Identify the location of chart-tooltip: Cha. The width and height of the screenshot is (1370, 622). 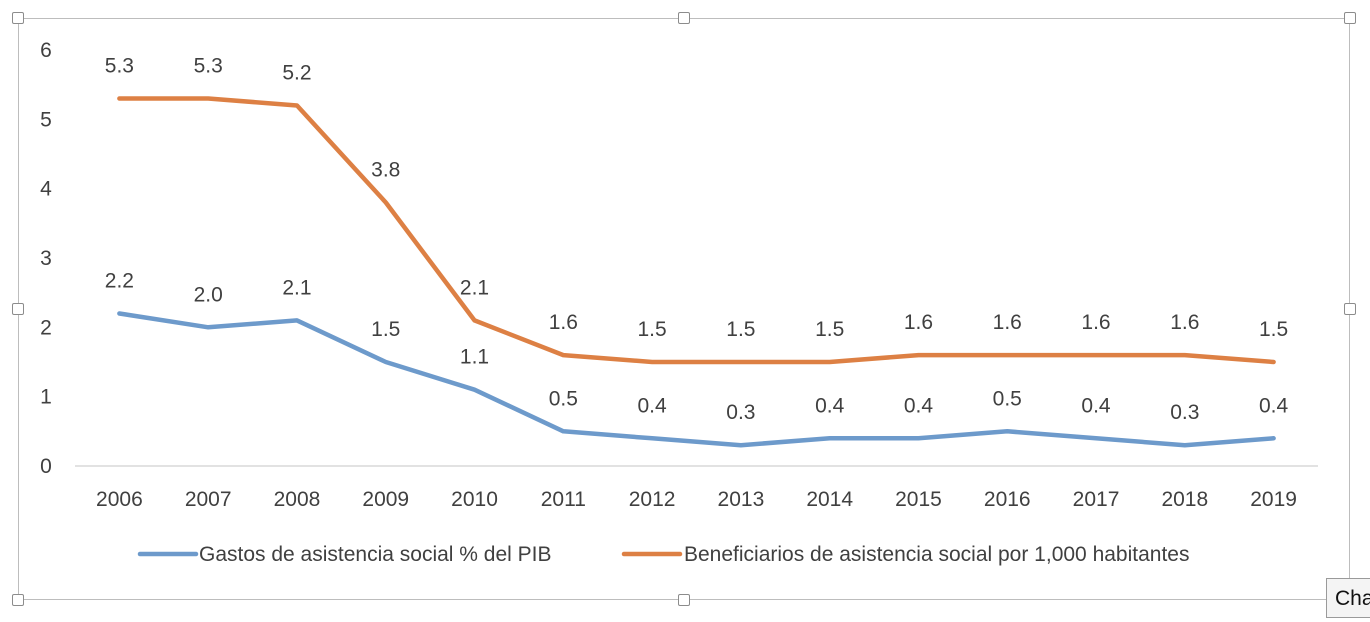
(1348, 598).